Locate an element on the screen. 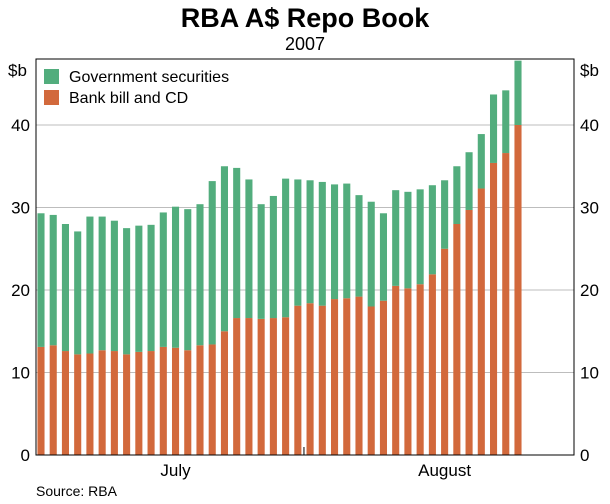 This screenshot has width=610, height=504. x-axis: July August is located at coordinates (315, 463).